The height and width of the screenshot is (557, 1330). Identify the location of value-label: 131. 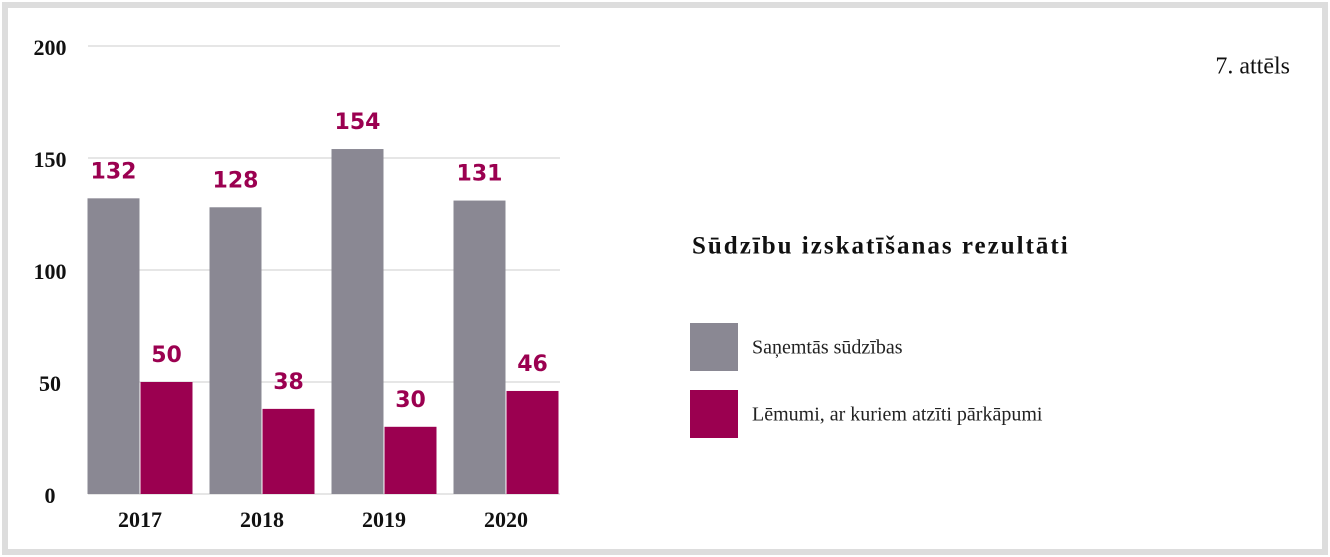
(480, 174).